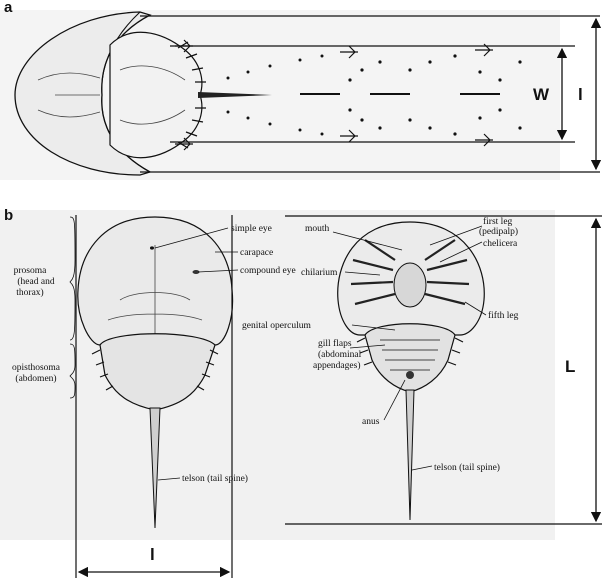  Describe the element at coordinates (371, 422) in the screenshot. I see `label-anus: anus` at that location.